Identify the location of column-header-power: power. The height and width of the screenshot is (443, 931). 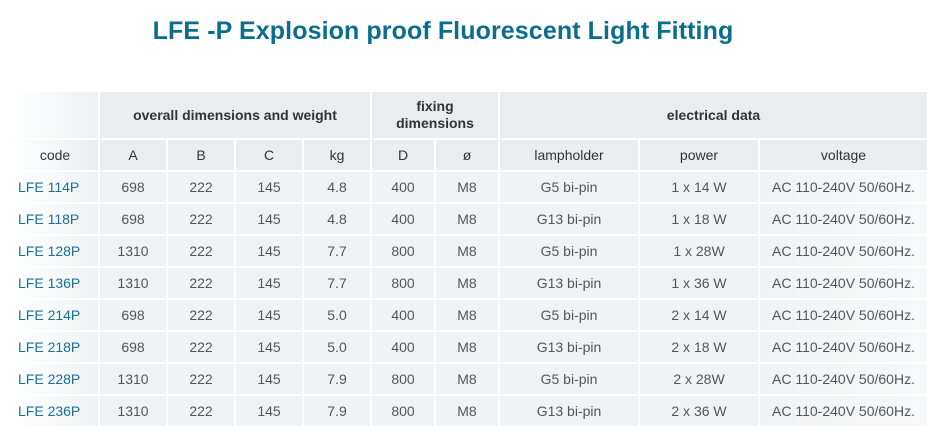
(700, 156).